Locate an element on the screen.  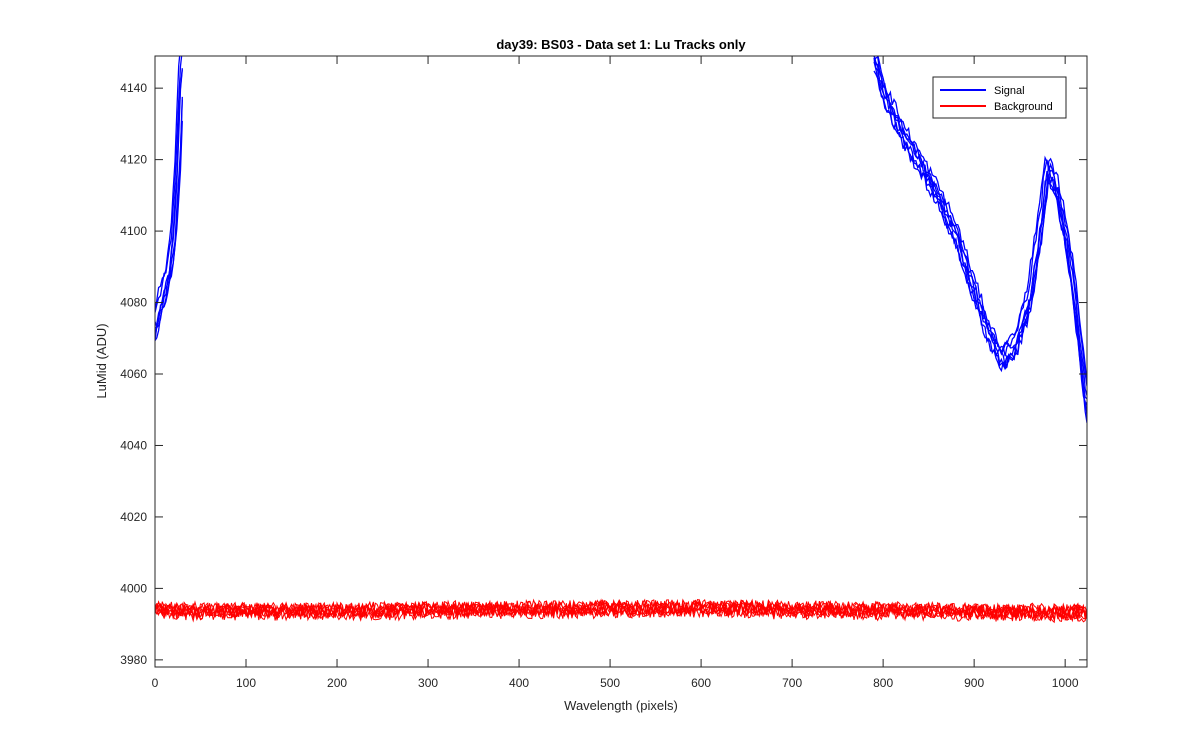
y-tick-label: 4020 is located at coordinates (133, 517).